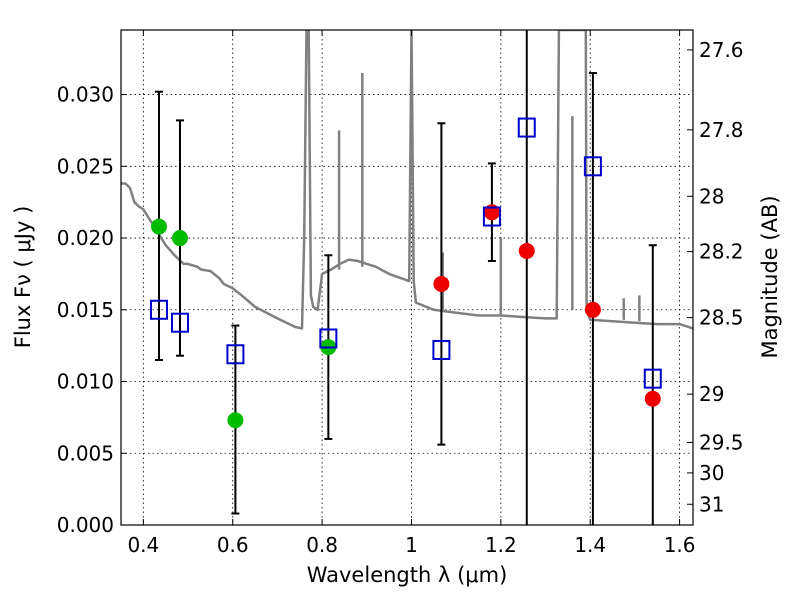 The height and width of the screenshot is (600, 800). Describe the element at coordinates (407, 575) in the screenshot. I see `x-axis-title: Wavelength λ (μm)` at that location.